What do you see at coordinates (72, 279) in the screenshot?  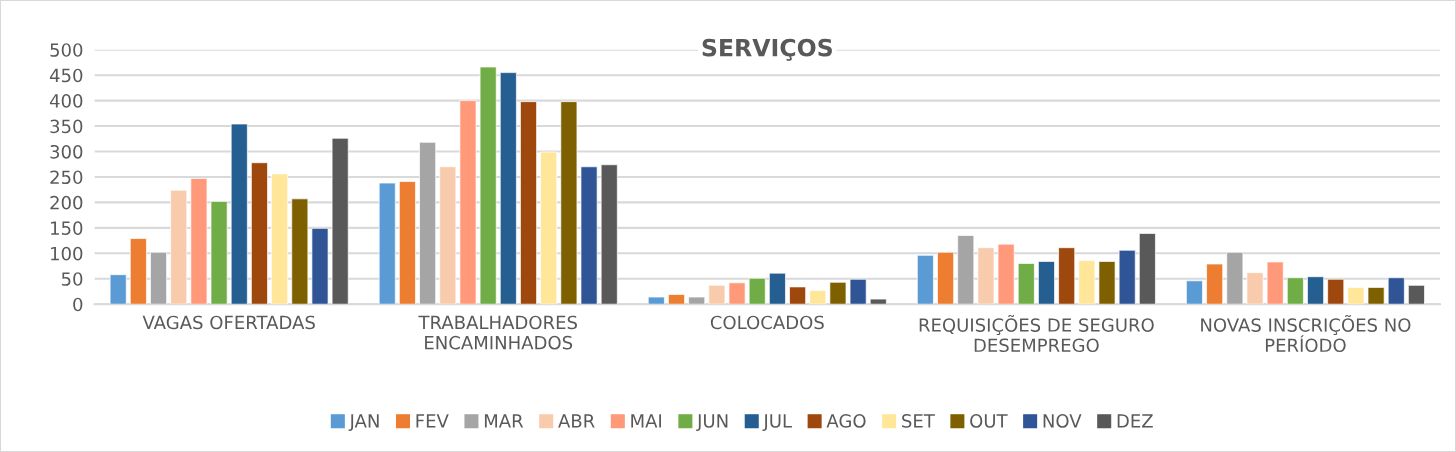 I see `y-tick-label: 50` at bounding box center [72, 279].